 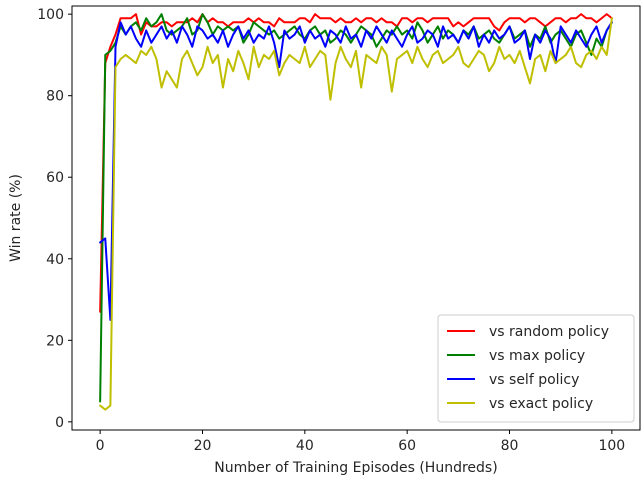 What do you see at coordinates (54, 219) in the screenshot?
I see `y-axis: 0 20 40 60 80 100` at bounding box center [54, 219].